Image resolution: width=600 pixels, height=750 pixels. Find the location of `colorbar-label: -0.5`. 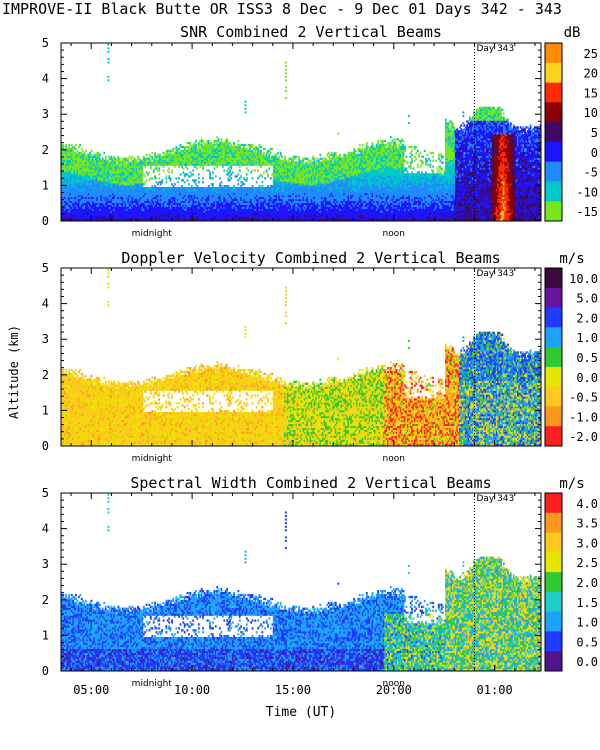

colorbar-label: -0.5 is located at coordinates (583, 398).